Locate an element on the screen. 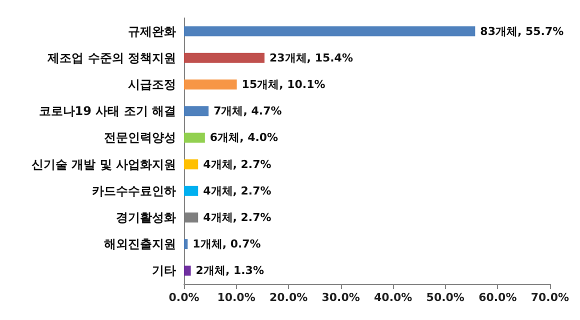 The image size is (580, 320). y-tick-label: 코로나19 사태 조기 해결 is located at coordinates (107, 111).